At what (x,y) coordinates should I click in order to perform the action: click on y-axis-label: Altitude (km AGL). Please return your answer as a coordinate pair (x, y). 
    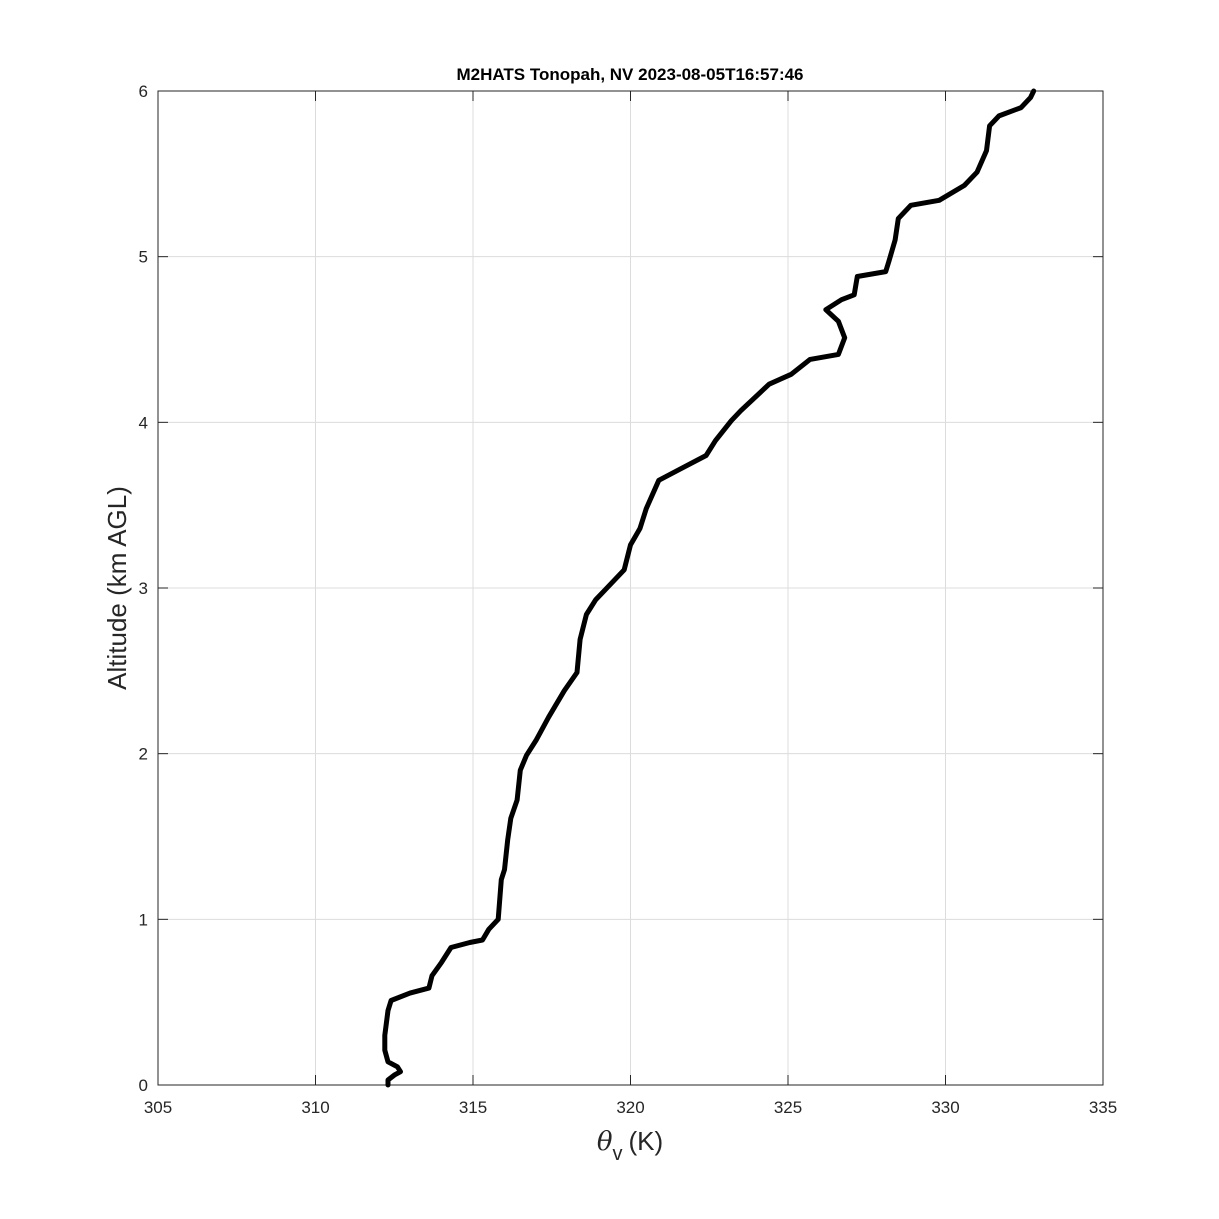
    Looking at the image, I should click on (117, 588).